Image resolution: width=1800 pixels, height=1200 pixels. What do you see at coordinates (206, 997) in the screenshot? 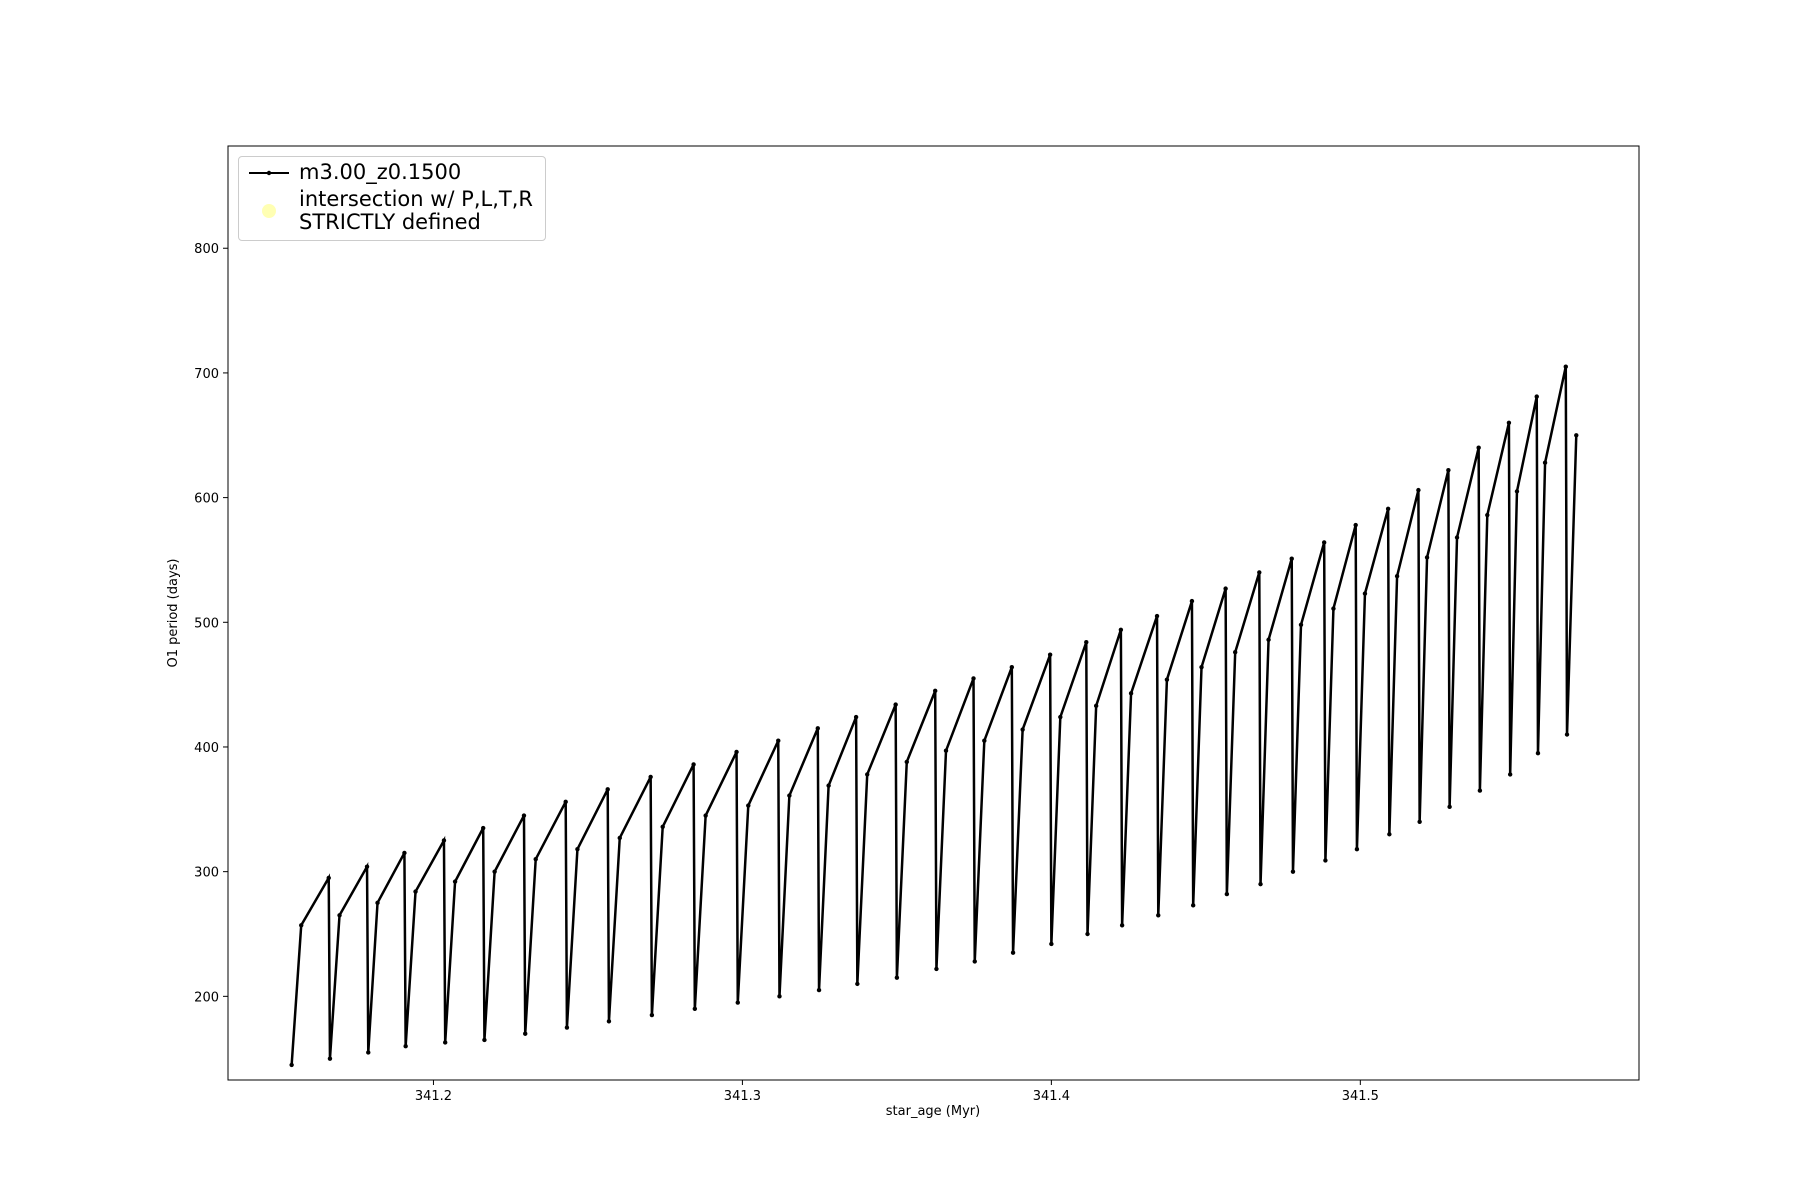
I see `y-tick-label: 200` at bounding box center [206, 997].